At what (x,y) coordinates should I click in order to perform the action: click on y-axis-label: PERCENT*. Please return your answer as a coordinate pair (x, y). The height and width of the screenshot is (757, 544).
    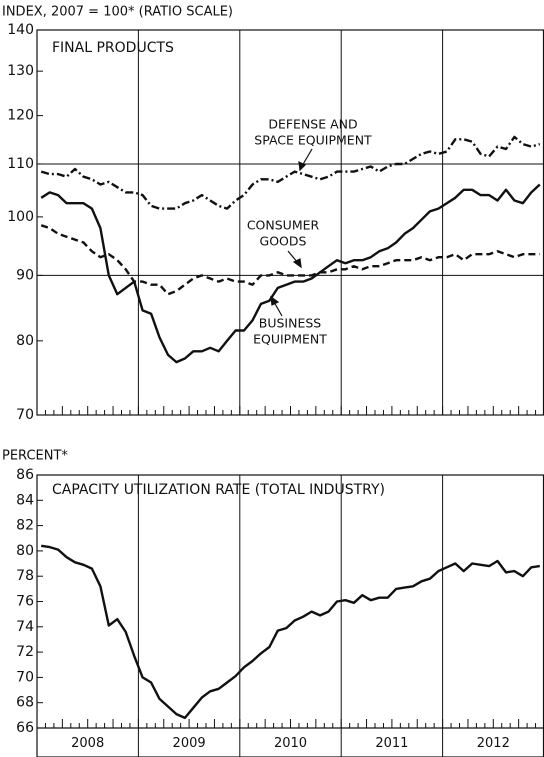
    Looking at the image, I should click on (35, 456).